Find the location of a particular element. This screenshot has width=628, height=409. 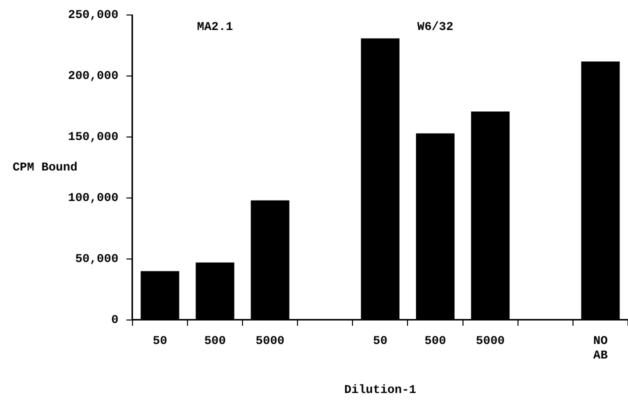

y-axis-title: CPM Bound is located at coordinates (45, 167).